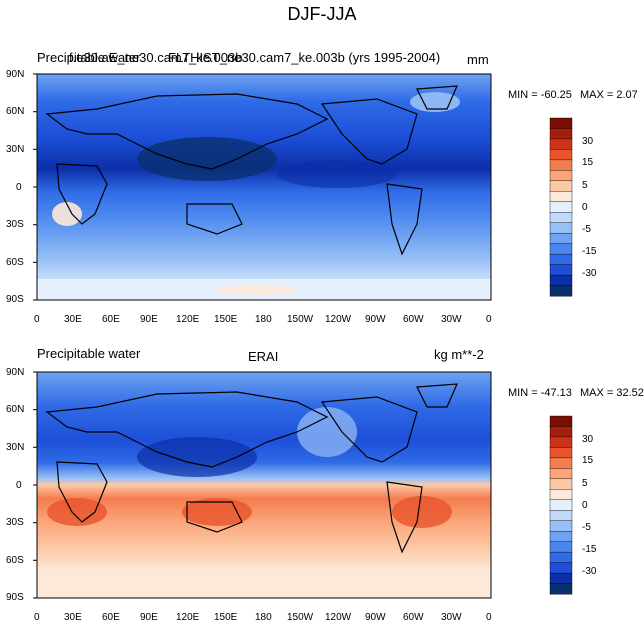 This screenshot has height=628, width=644. I want to click on panel1-lon-label-6: 150E, so click(226, 319).